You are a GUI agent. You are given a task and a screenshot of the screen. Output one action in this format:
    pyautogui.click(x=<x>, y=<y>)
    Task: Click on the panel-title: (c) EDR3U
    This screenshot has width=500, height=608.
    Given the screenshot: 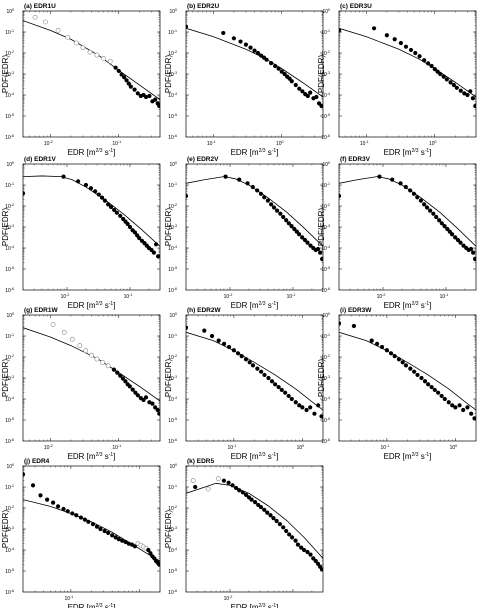 What is the action you would take?
    pyautogui.click(x=356, y=6)
    